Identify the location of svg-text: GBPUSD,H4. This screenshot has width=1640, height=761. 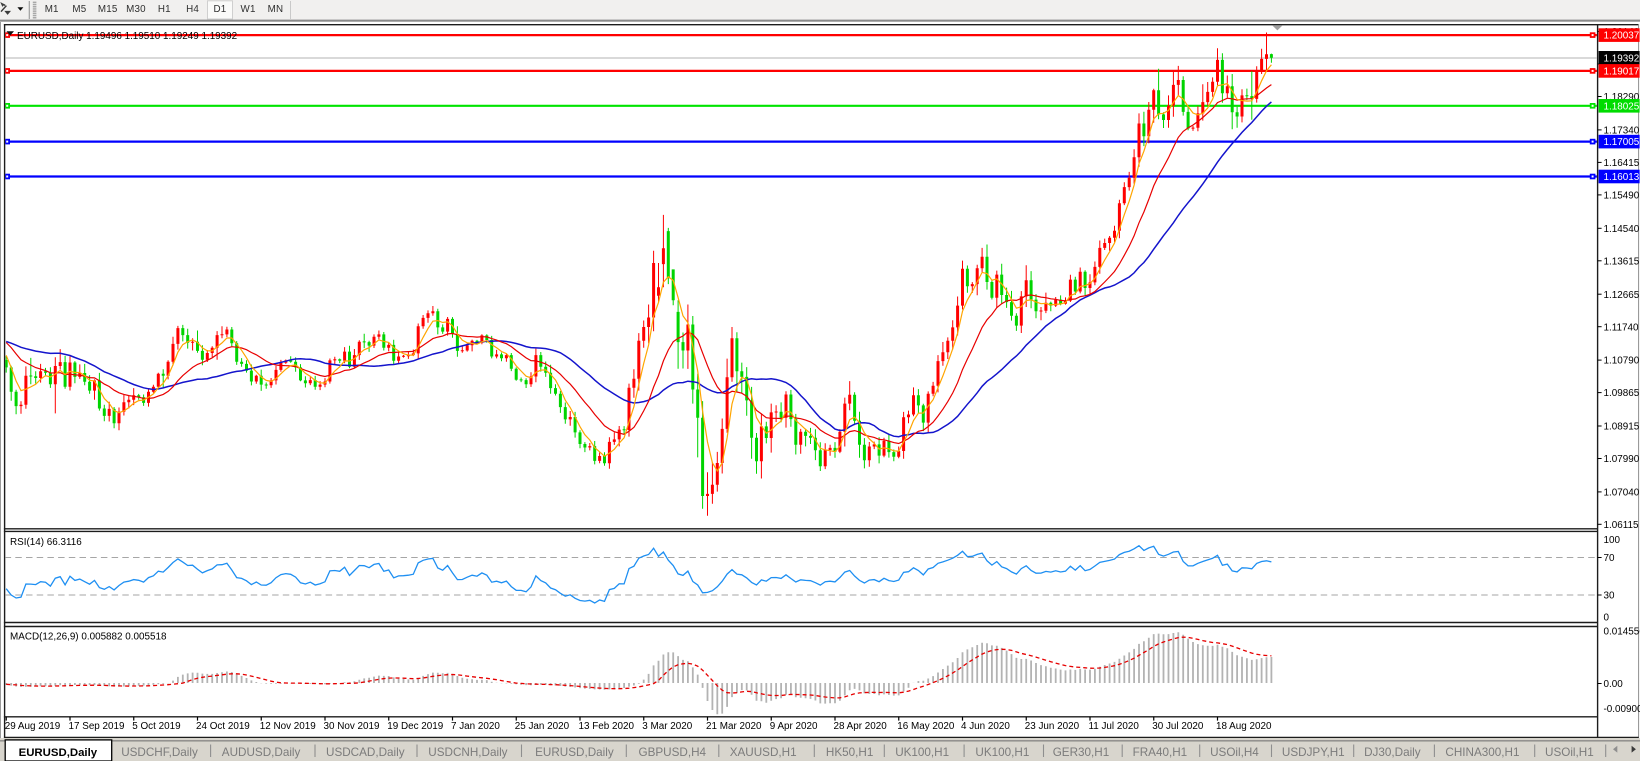
(673, 752).